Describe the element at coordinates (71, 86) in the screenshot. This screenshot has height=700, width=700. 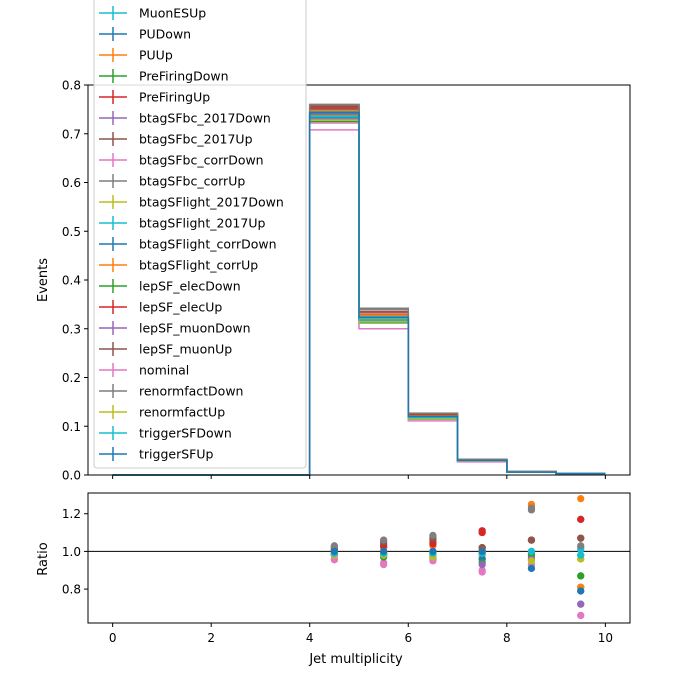
I see `histogram-y-tick-label: 0.8` at that location.